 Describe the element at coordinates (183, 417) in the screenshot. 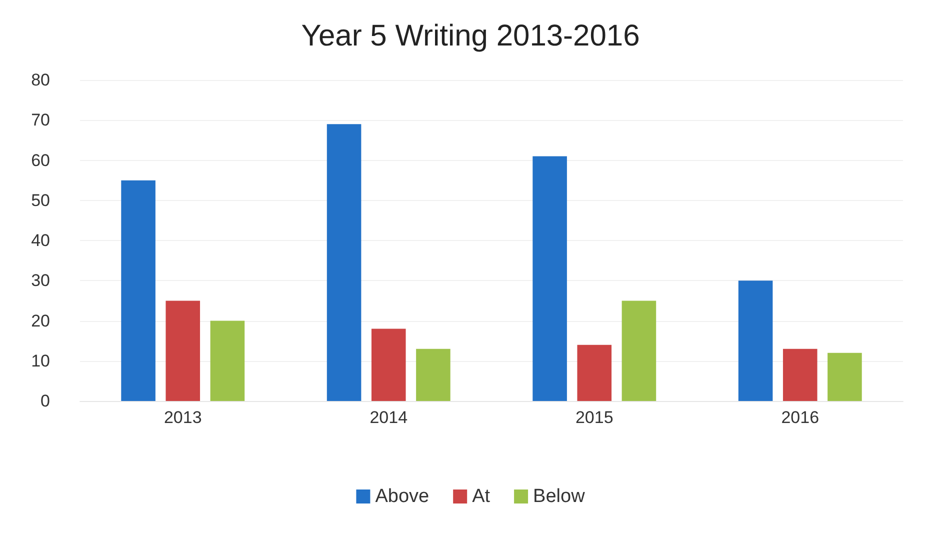

I see `x-tick-label: 2013` at that location.